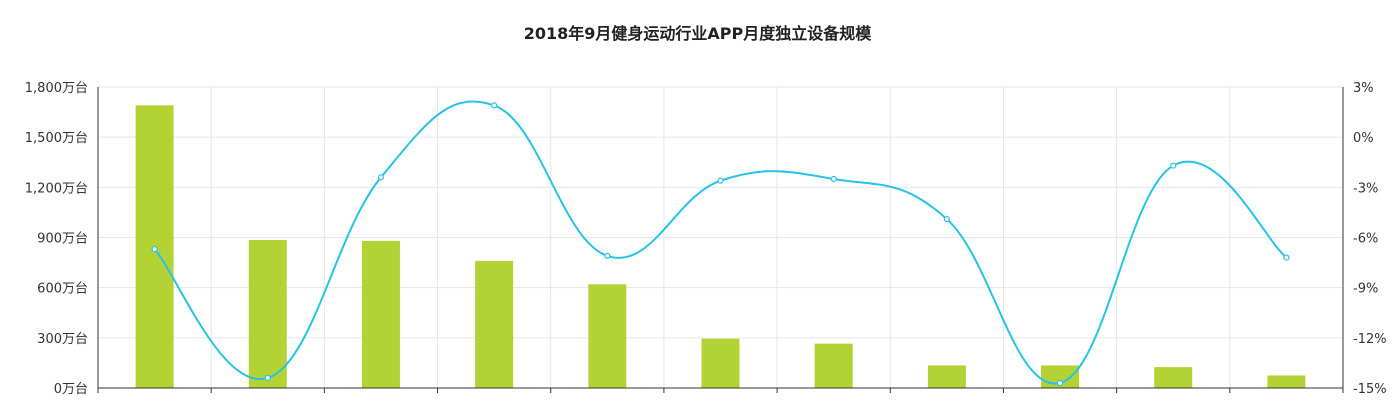 Image resolution: width=1395 pixels, height=400 pixels. I want to click on y-left-tick-label: 600万台, so click(62, 289).